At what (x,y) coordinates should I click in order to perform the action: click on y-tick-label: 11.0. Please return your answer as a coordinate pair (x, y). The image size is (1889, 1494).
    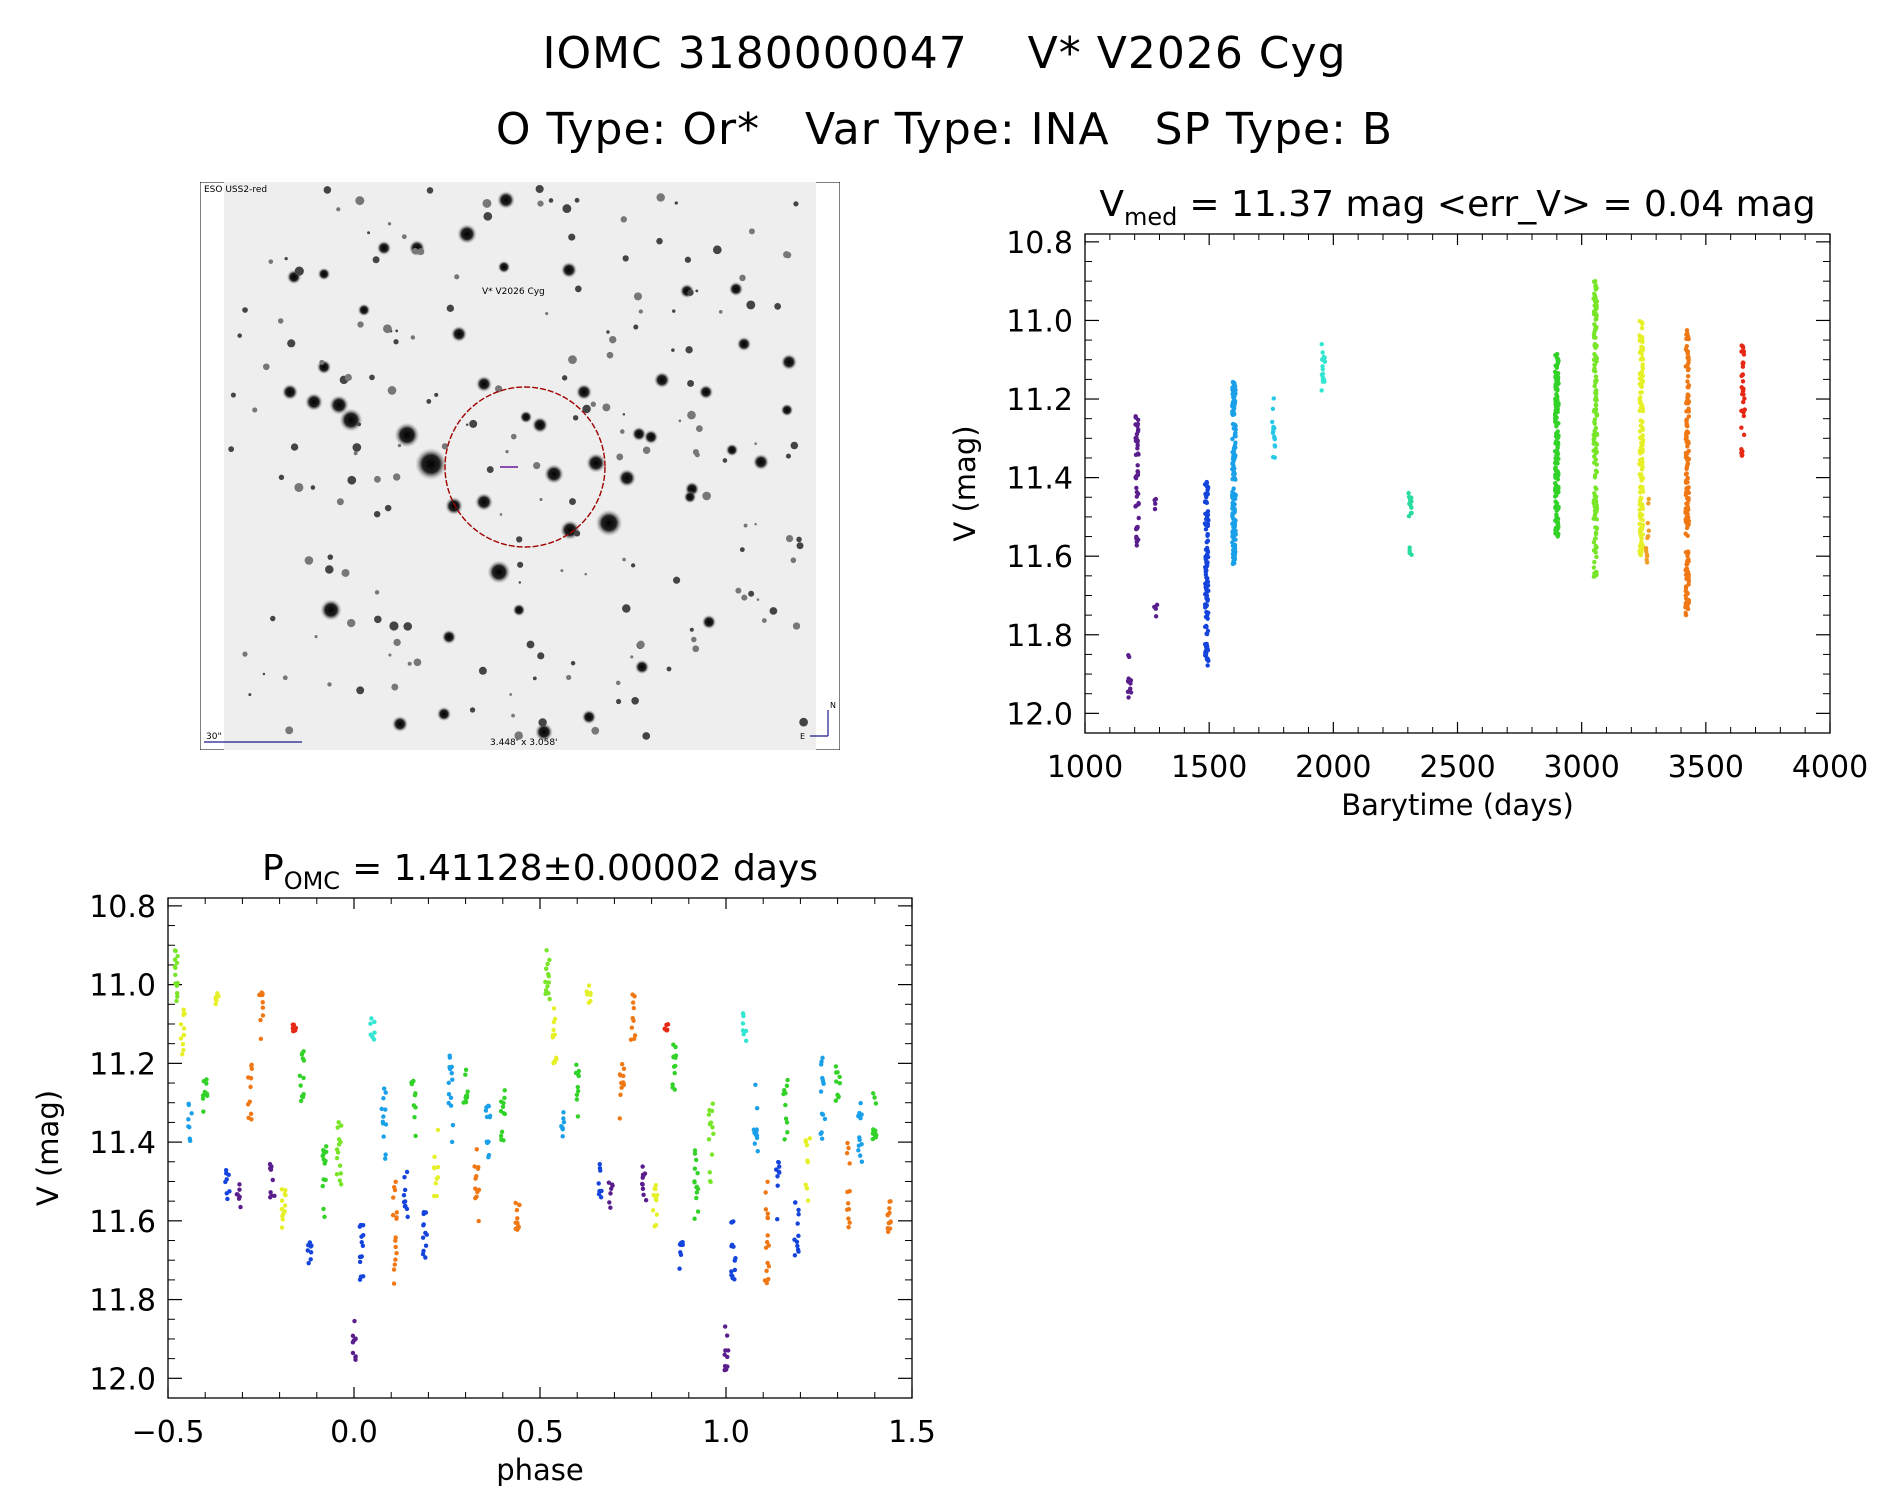
    Looking at the image, I should click on (1039, 321).